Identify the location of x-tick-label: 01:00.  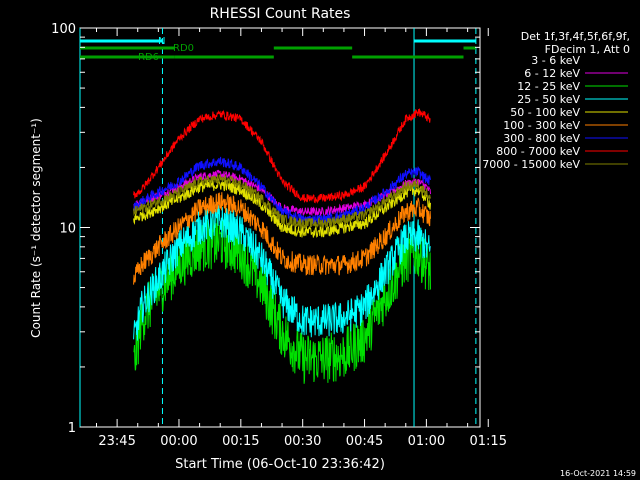
(426, 441).